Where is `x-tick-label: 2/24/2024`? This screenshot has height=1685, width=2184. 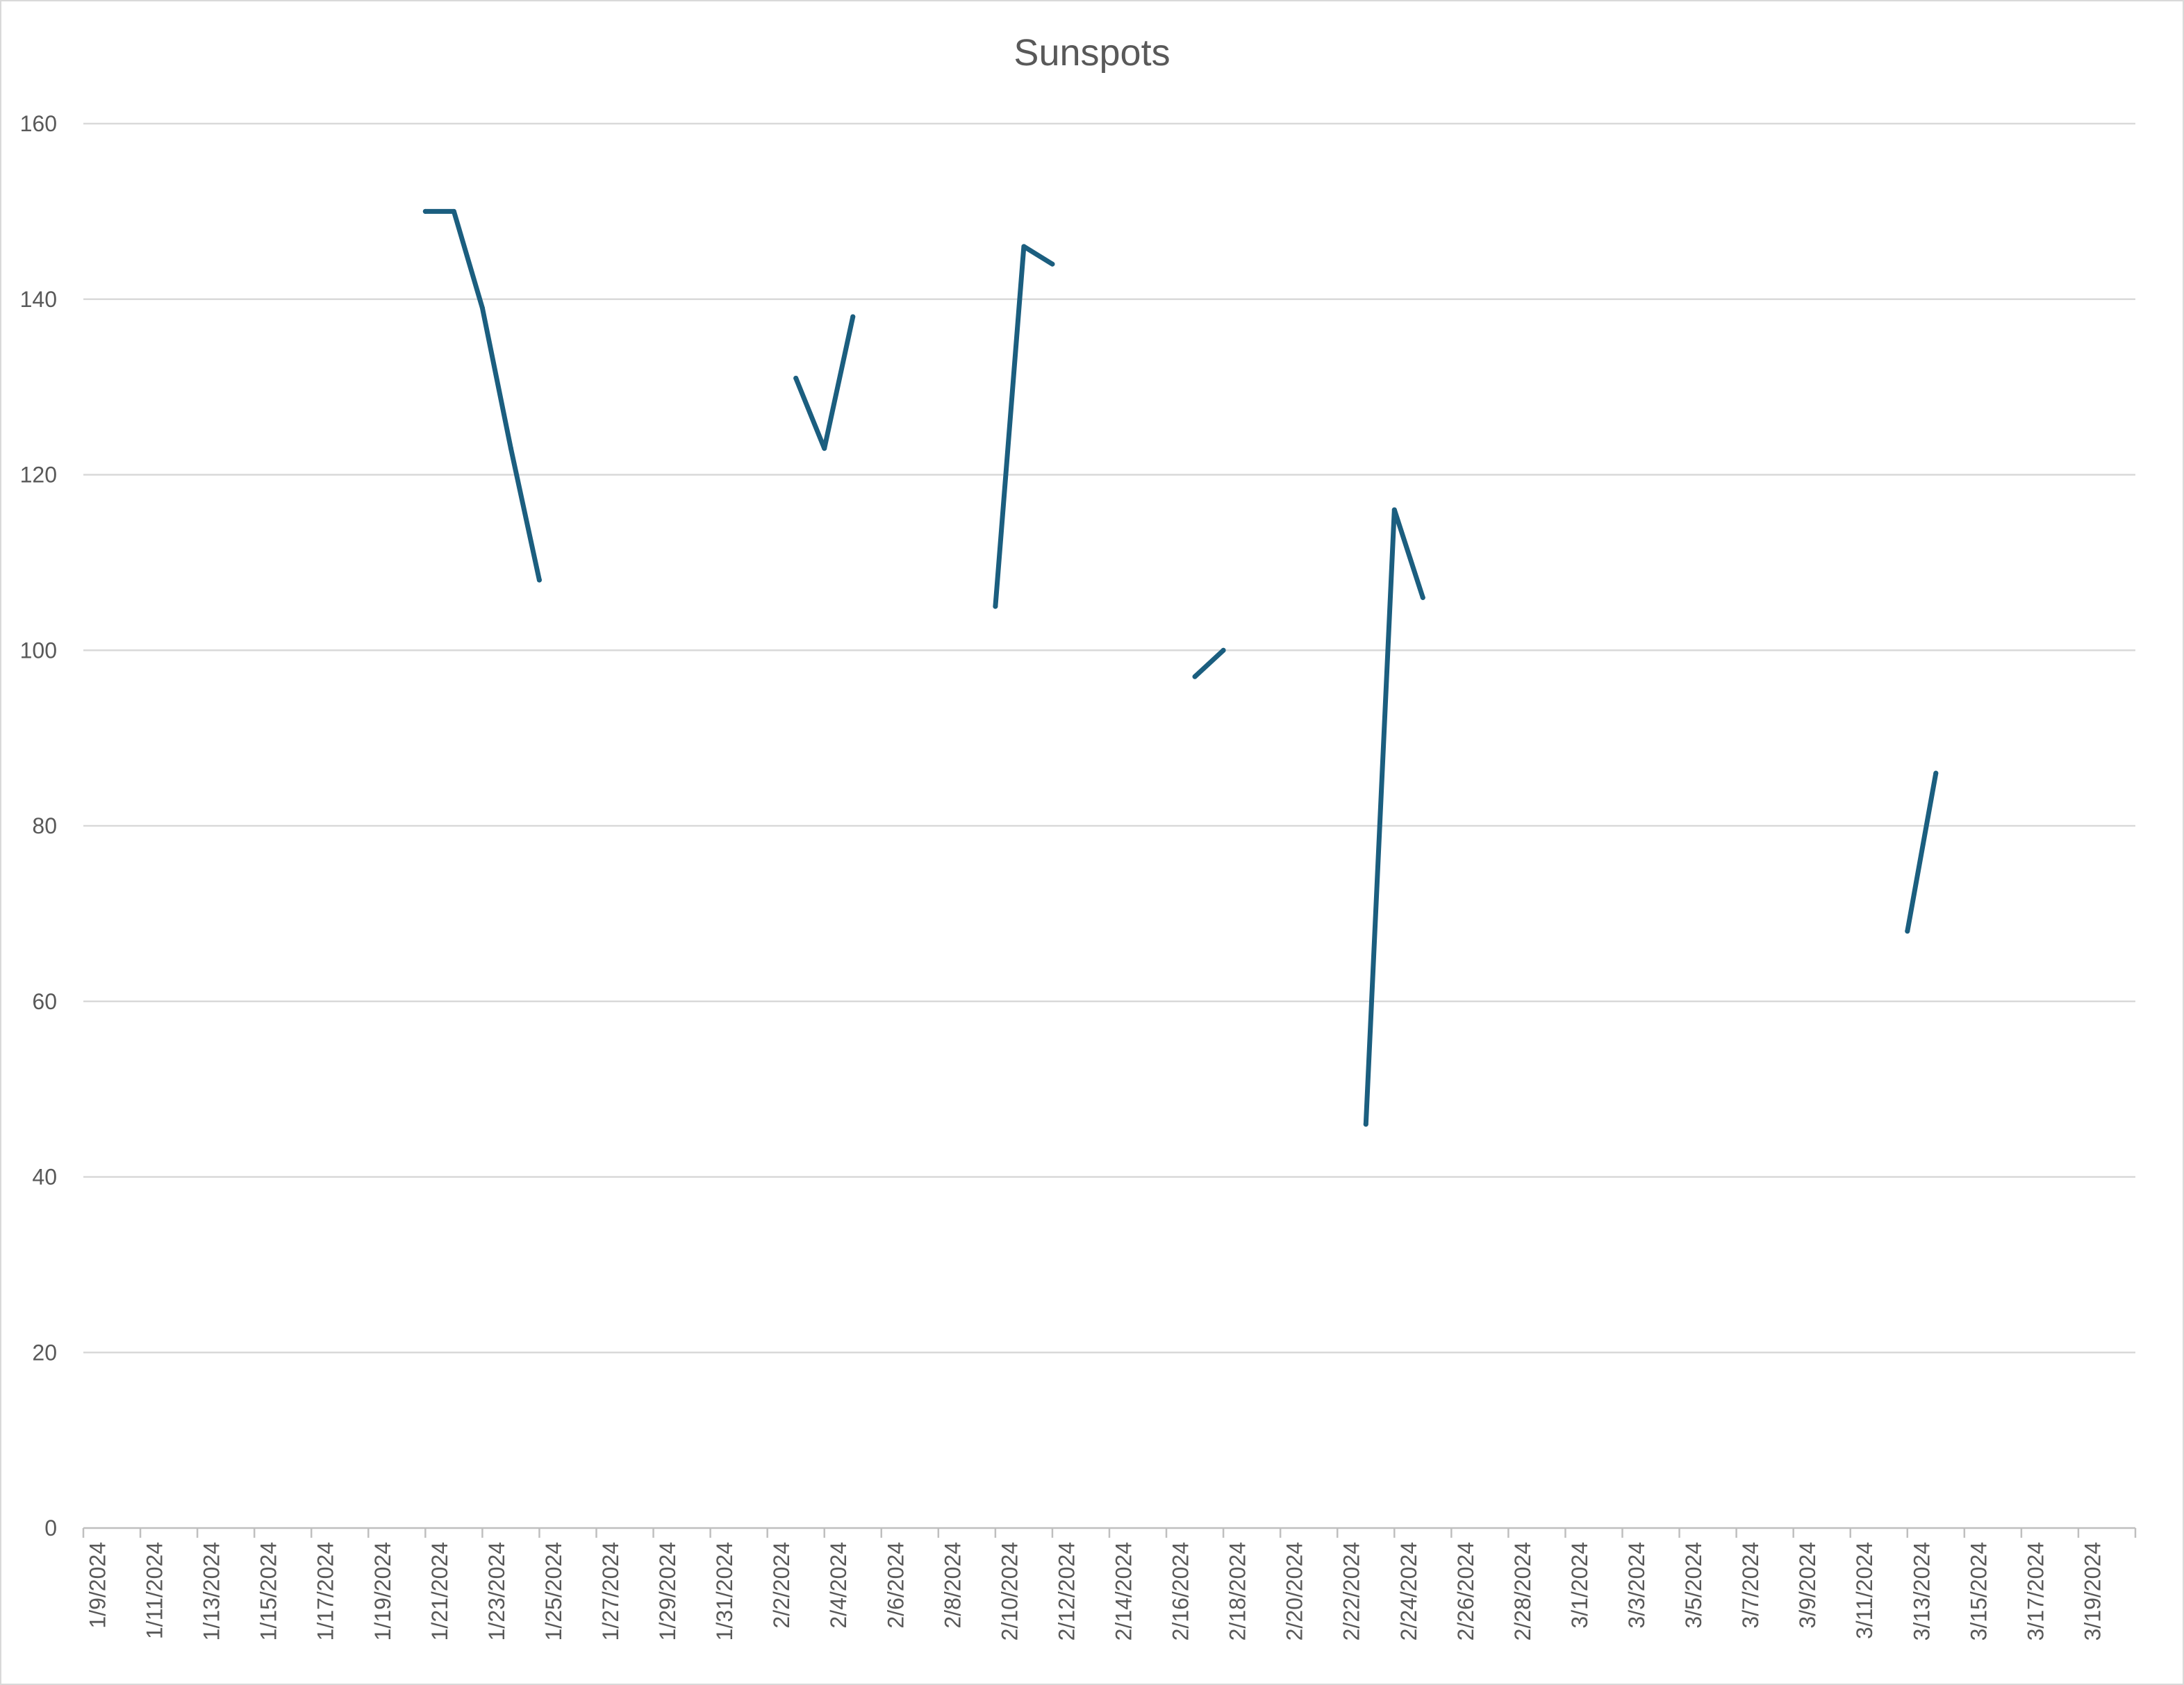
x-tick-label: 2/24/2024 is located at coordinates (1409, 1591).